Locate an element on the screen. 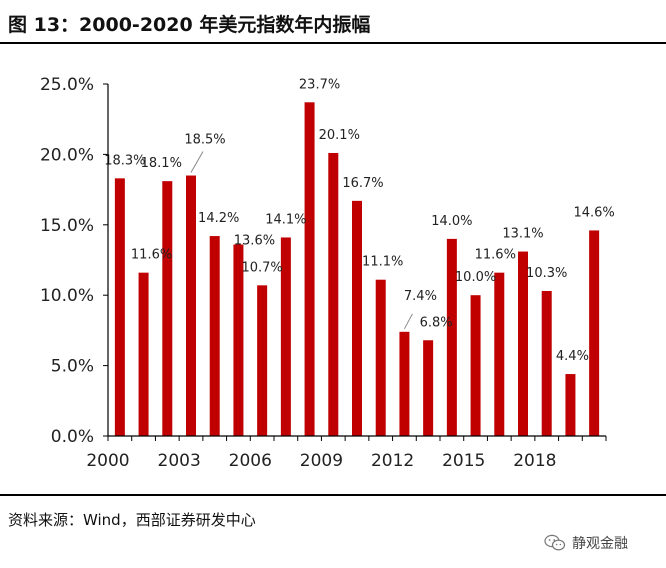 The width and height of the screenshot is (666, 568). leader-line-2003 is located at coordinates (197, 162).